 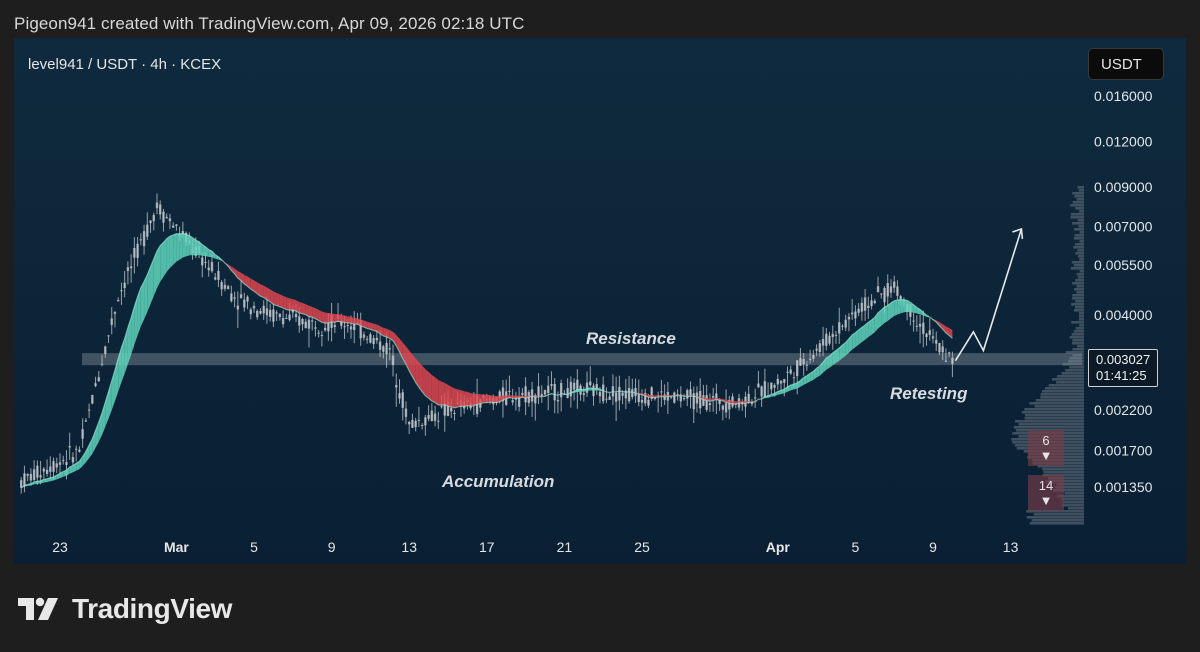 I want to click on x-tick-label: 9, so click(x=332, y=547).